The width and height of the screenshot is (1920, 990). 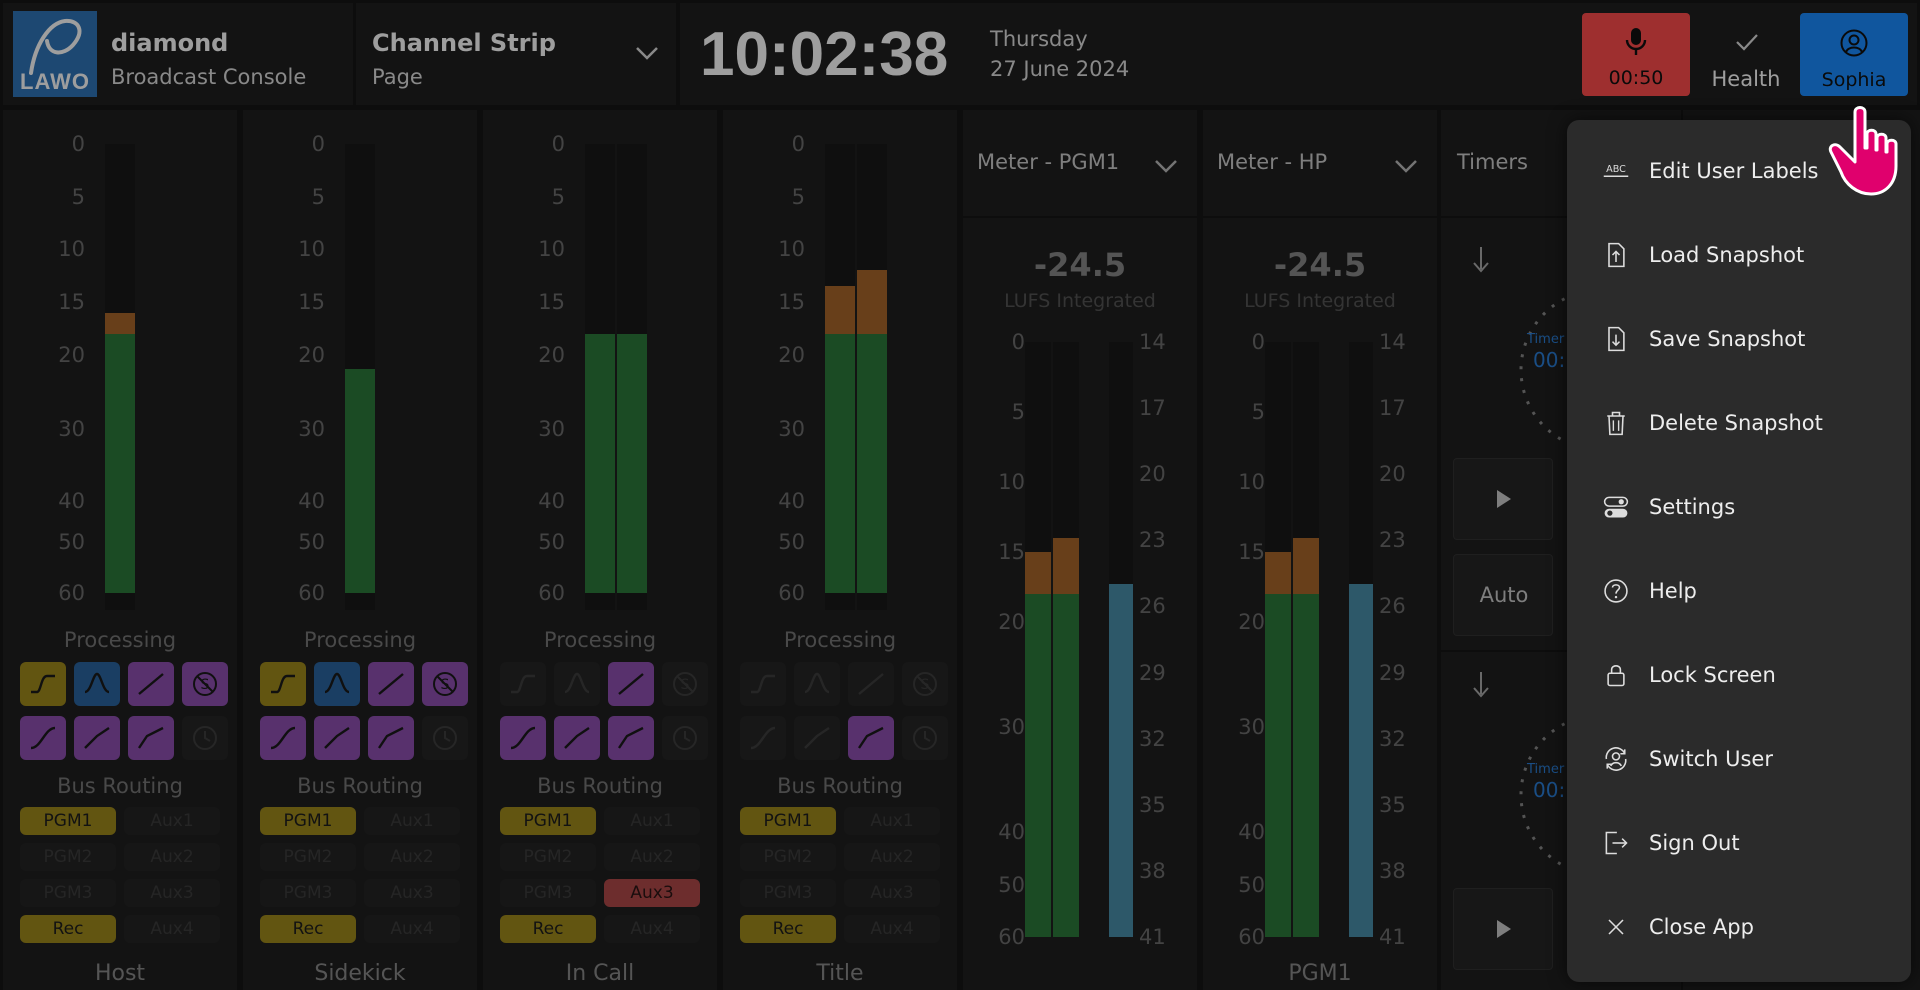 I want to click on clock-day: Thursday, so click(x=1039, y=39).